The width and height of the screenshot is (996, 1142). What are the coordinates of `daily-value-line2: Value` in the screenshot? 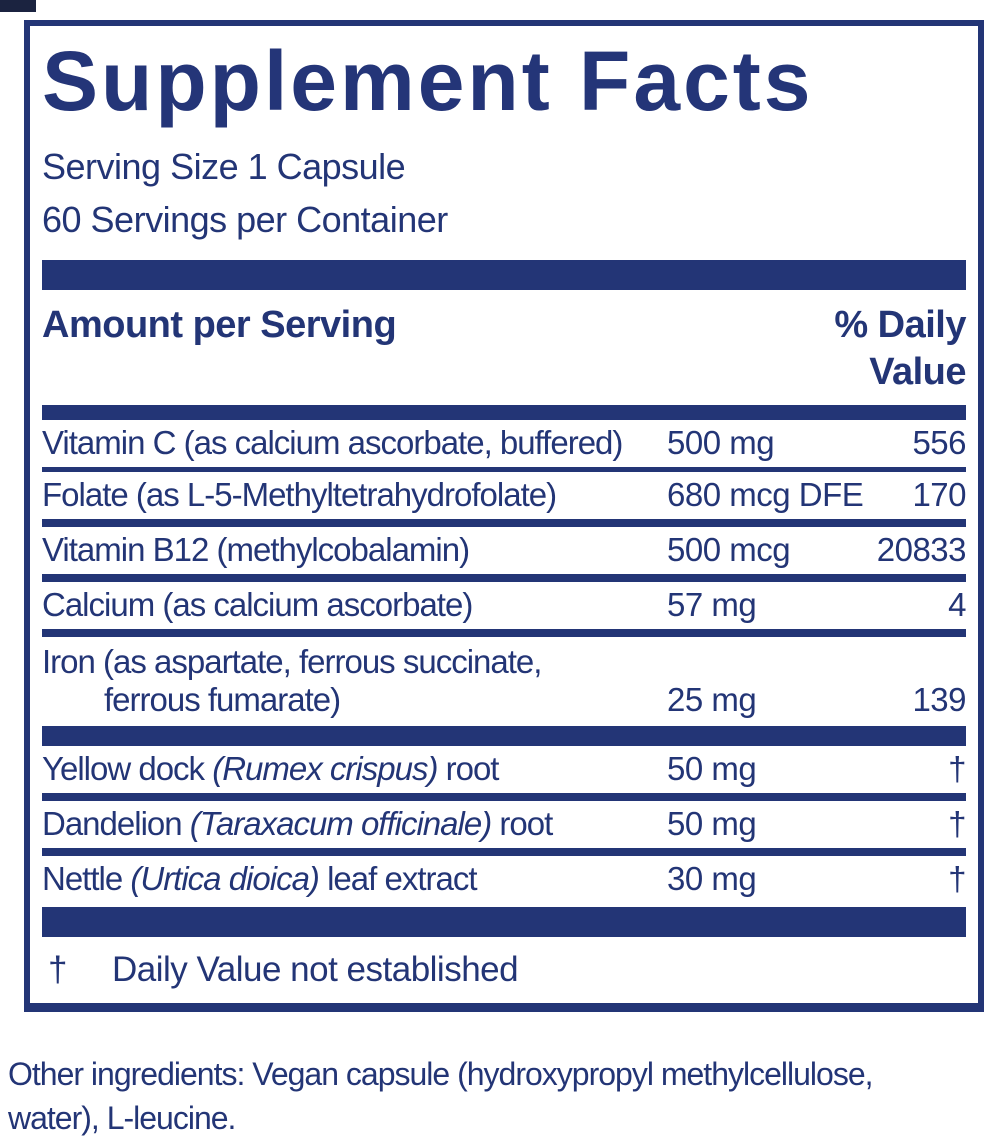 It's located at (917, 372).